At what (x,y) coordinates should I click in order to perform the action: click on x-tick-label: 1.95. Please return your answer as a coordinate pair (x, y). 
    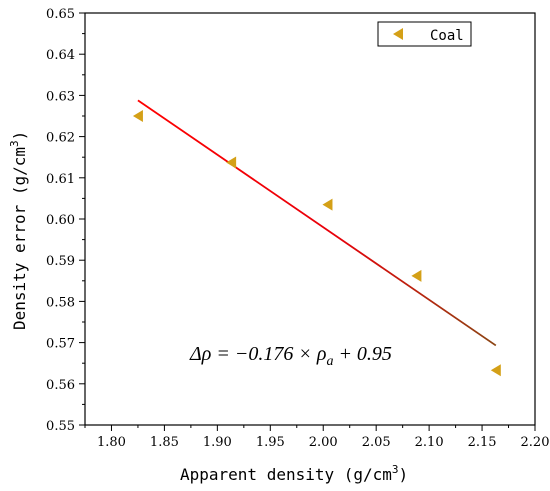
    Looking at the image, I should click on (270, 442).